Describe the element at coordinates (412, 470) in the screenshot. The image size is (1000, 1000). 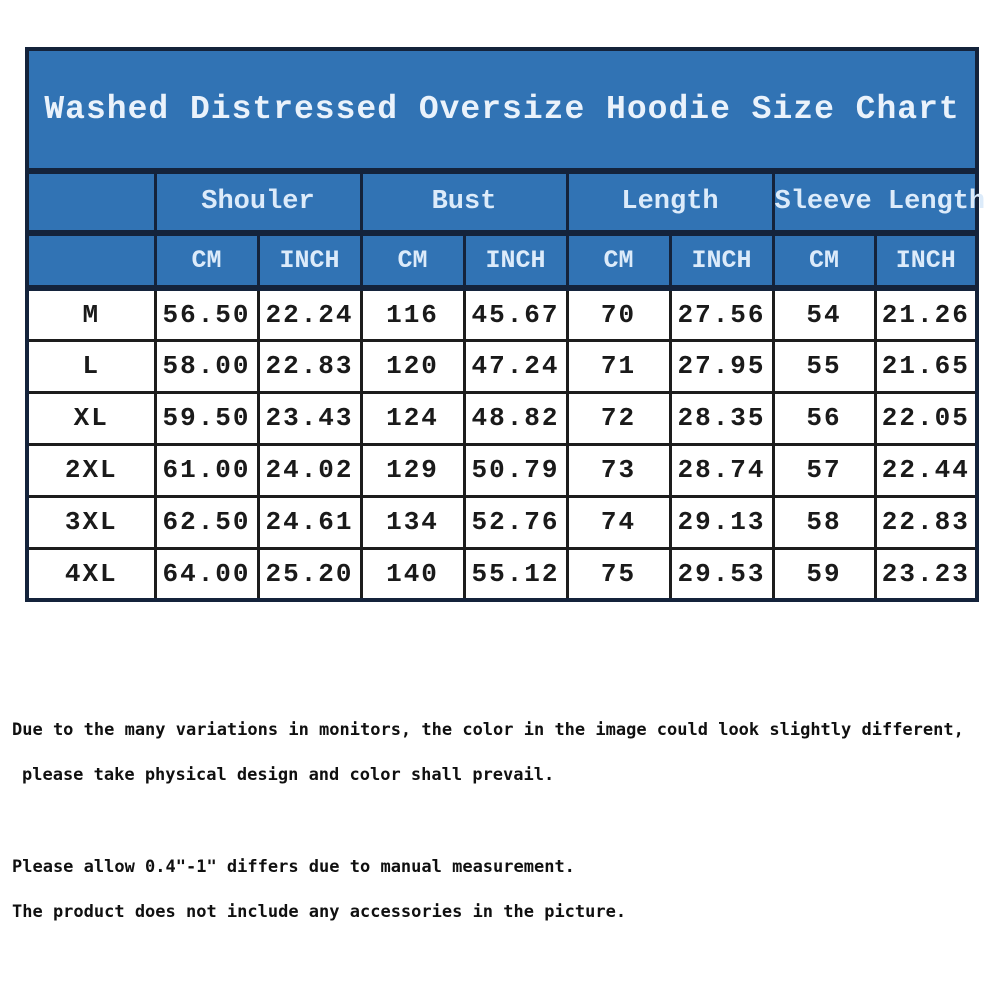
I see `value-cell: 129` at that location.